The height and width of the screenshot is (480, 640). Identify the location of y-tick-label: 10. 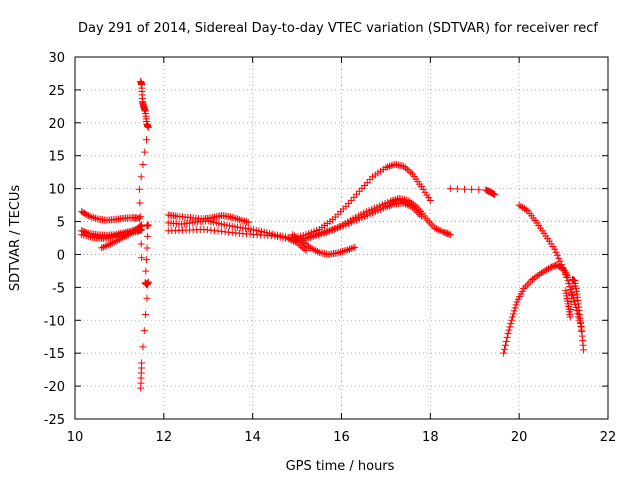
(56, 190).